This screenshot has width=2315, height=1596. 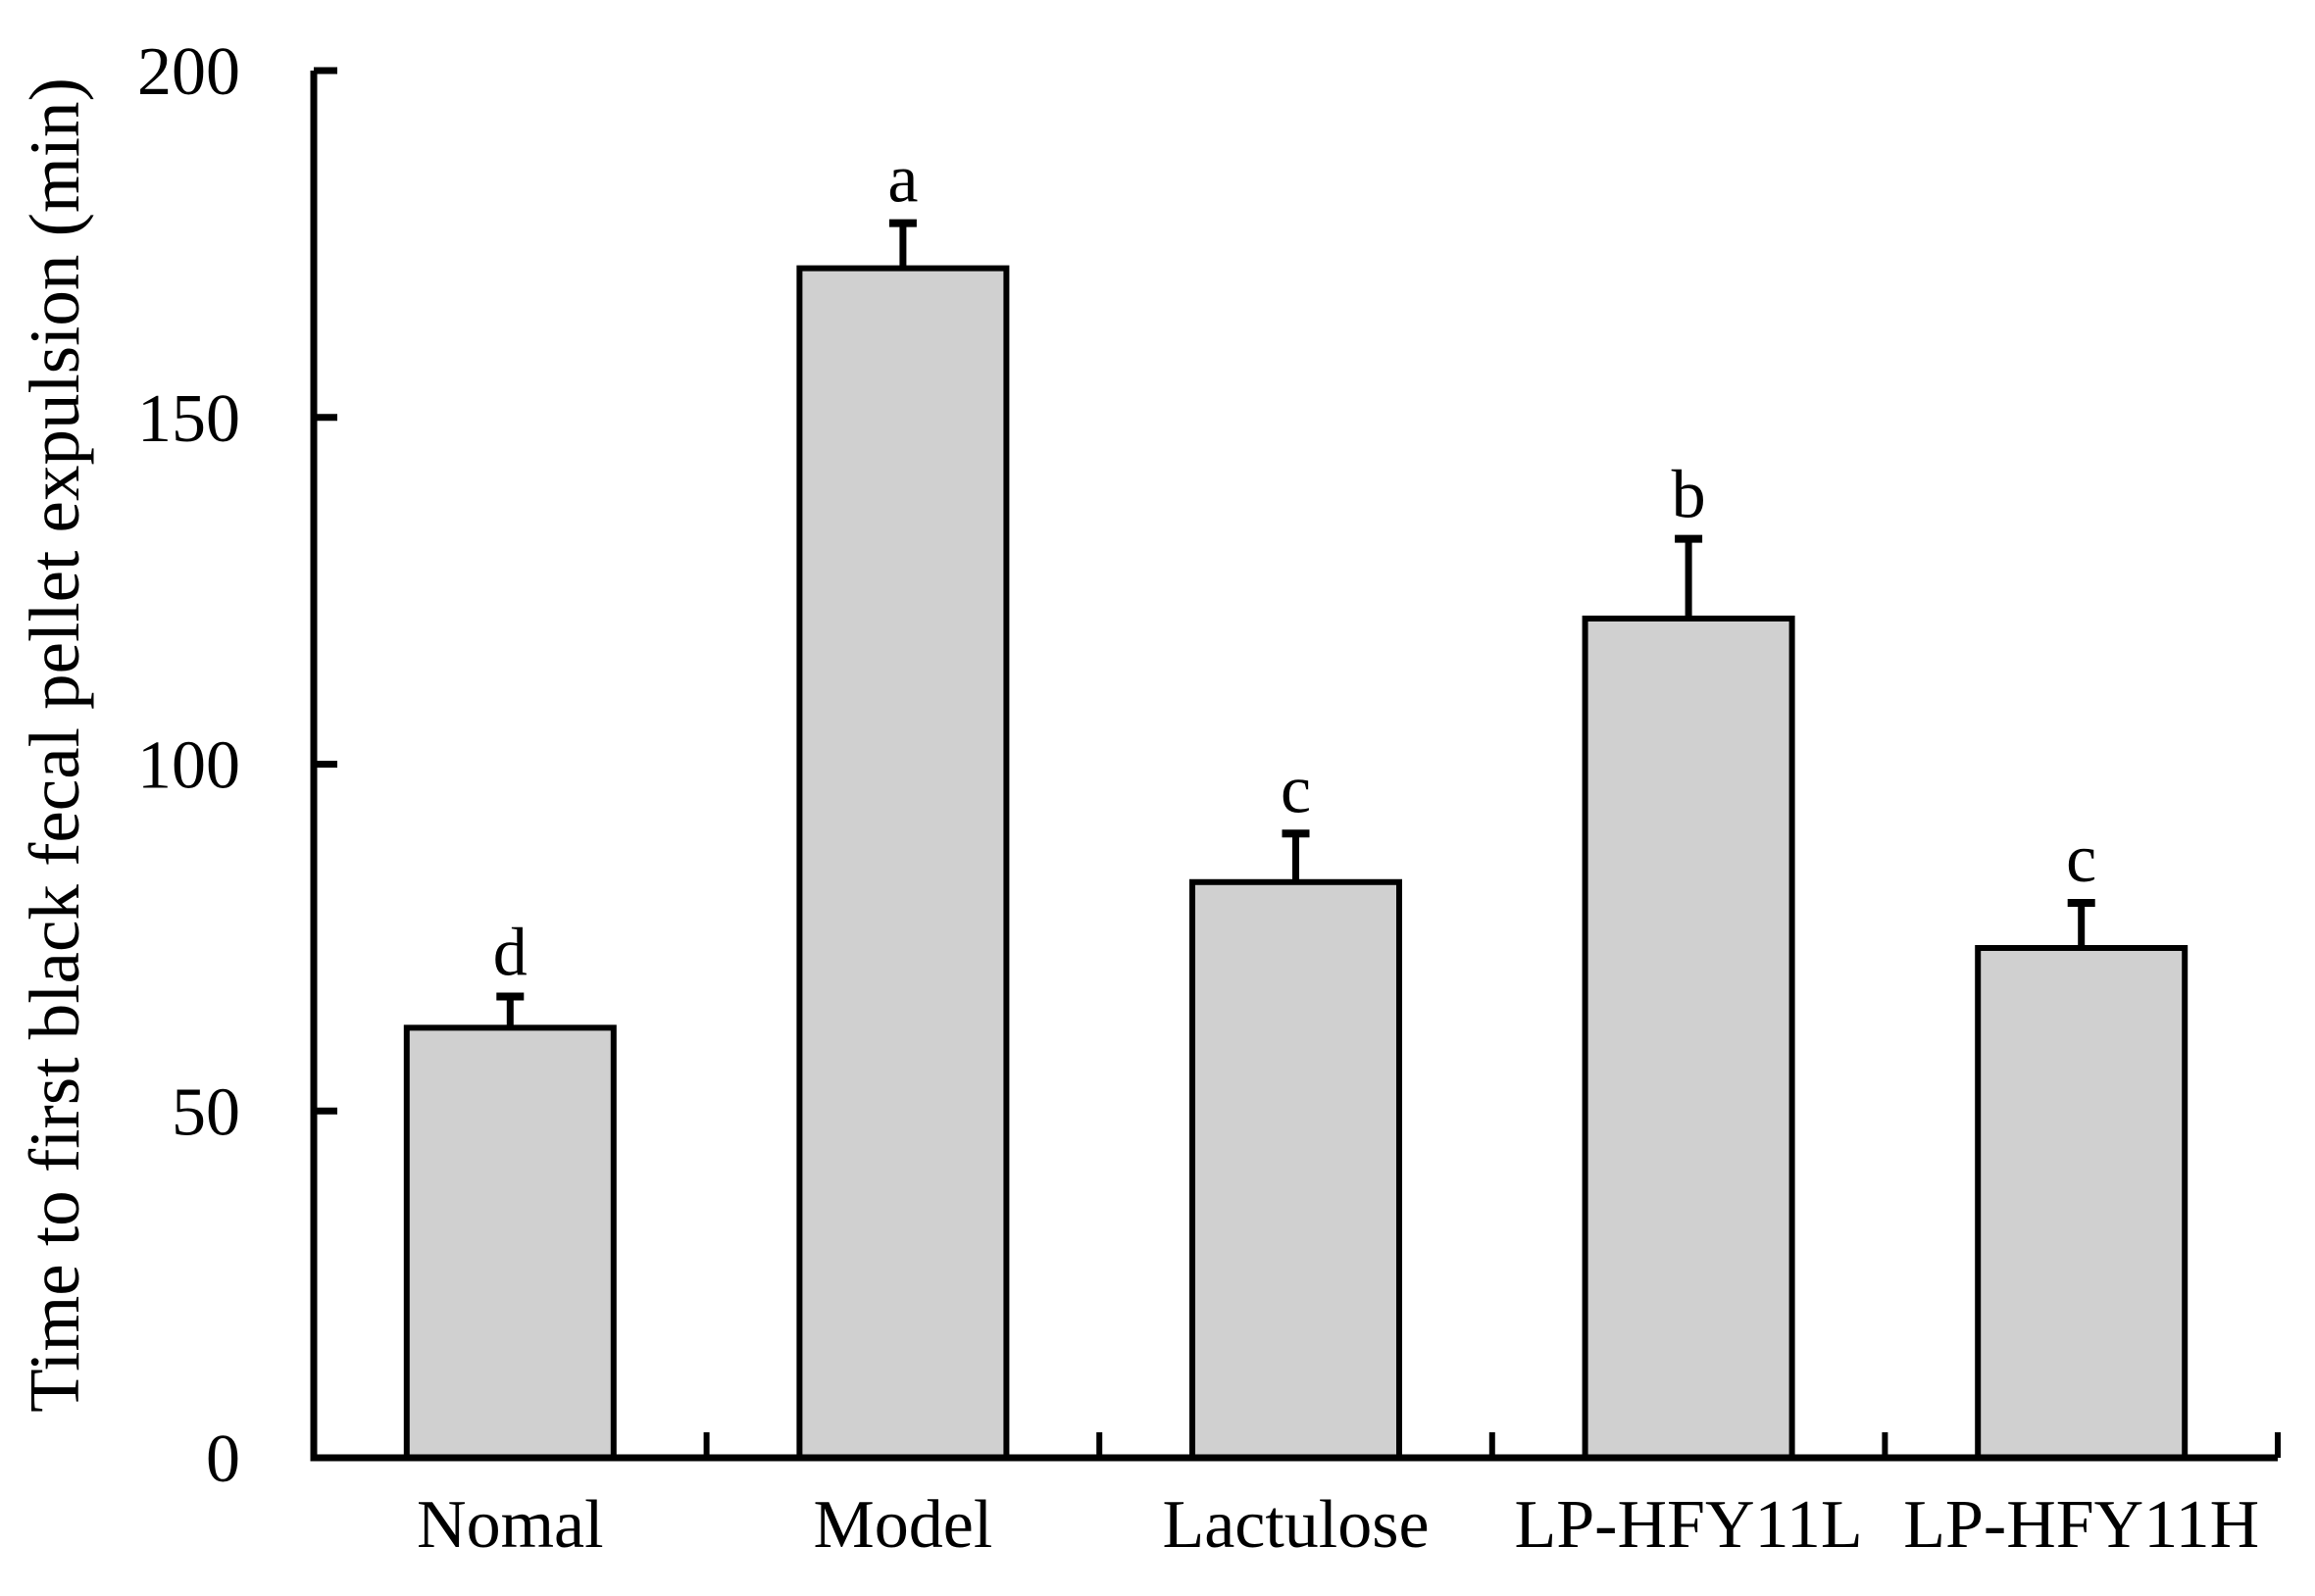 What do you see at coordinates (510, 1242) in the screenshot?
I see `bar-nomal` at bounding box center [510, 1242].